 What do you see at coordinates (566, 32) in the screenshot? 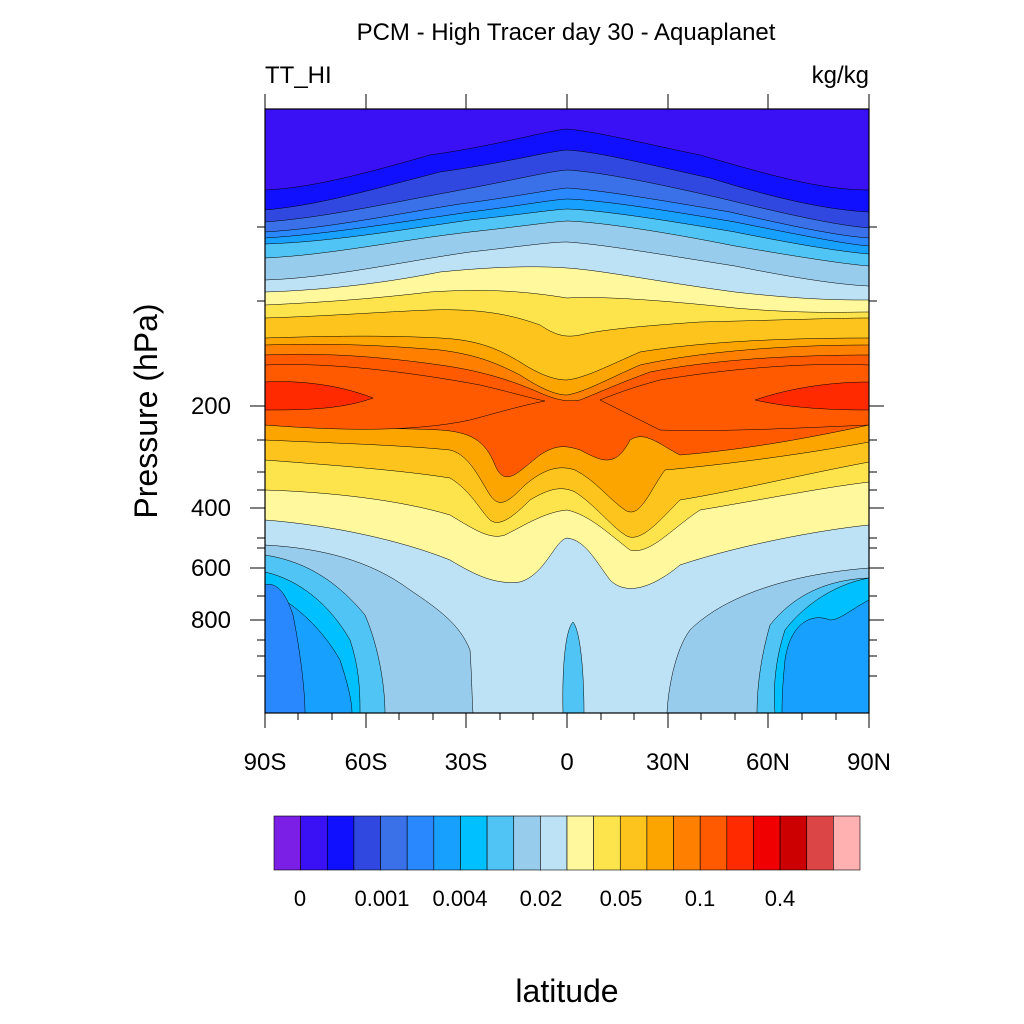
I see `chart-title: PCM - High Tracer day 30 - Aquaplanet` at bounding box center [566, 32].